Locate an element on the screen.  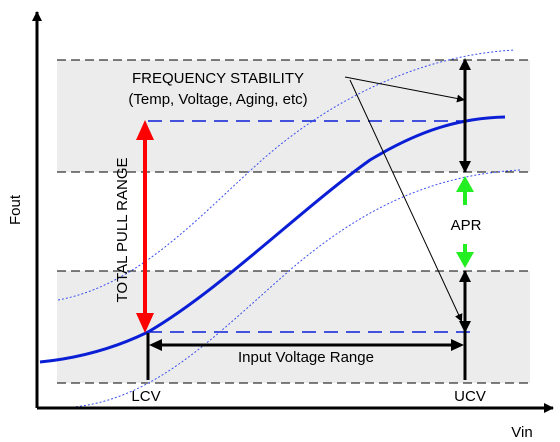
title-pointer-lines is located at coordinates (405, 199).